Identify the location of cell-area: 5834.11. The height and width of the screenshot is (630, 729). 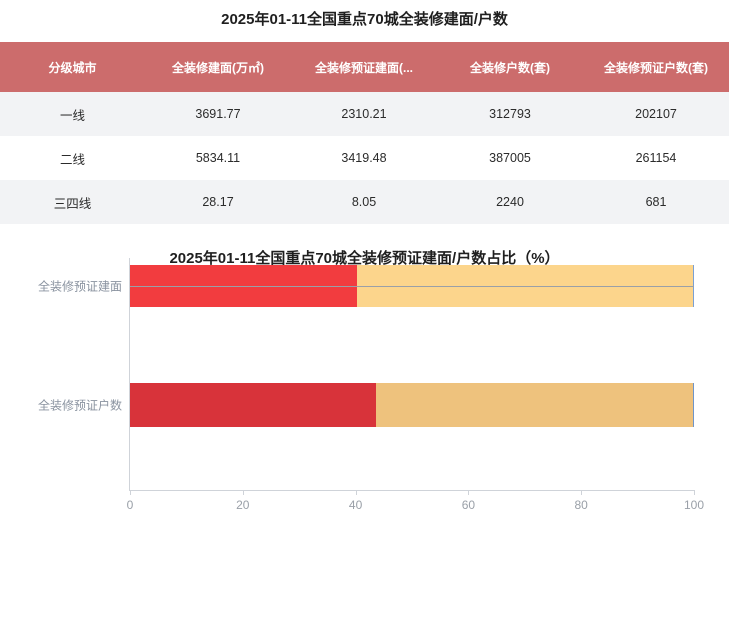
(218, 158).